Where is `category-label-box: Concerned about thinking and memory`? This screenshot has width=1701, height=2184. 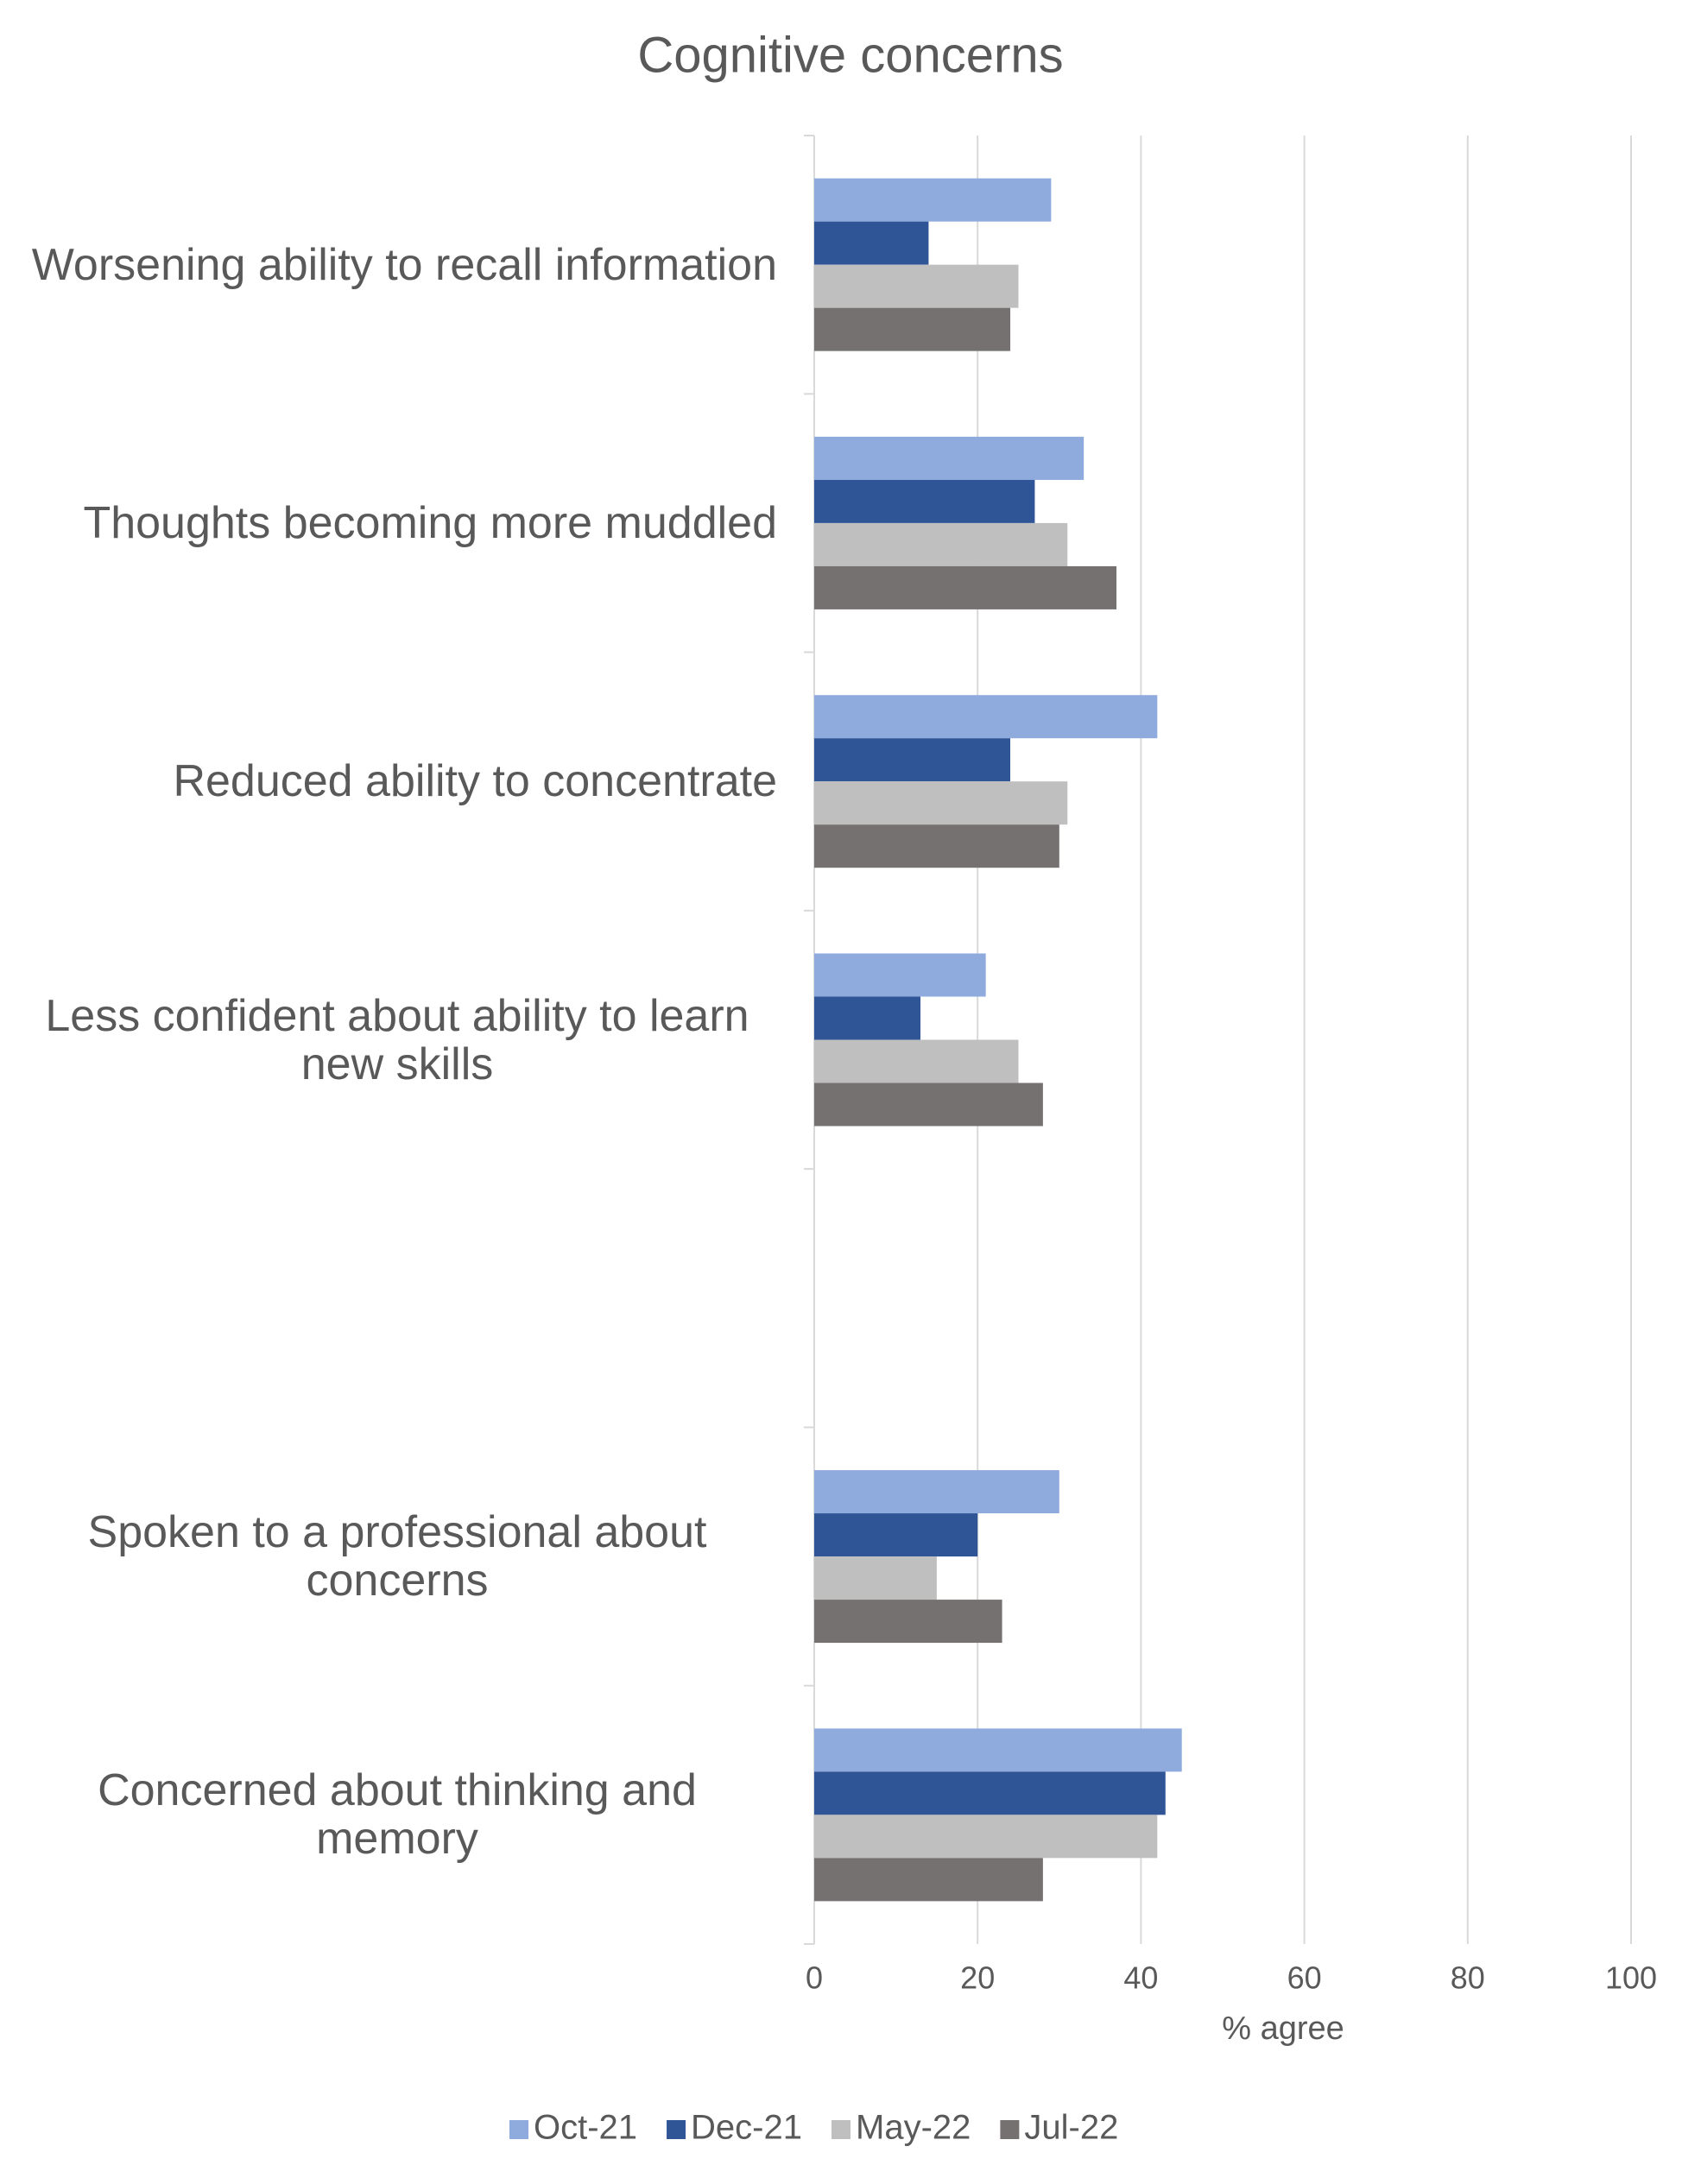
category-label-box: Concerned about thinking and memory is located at coordinates (397, 1814).